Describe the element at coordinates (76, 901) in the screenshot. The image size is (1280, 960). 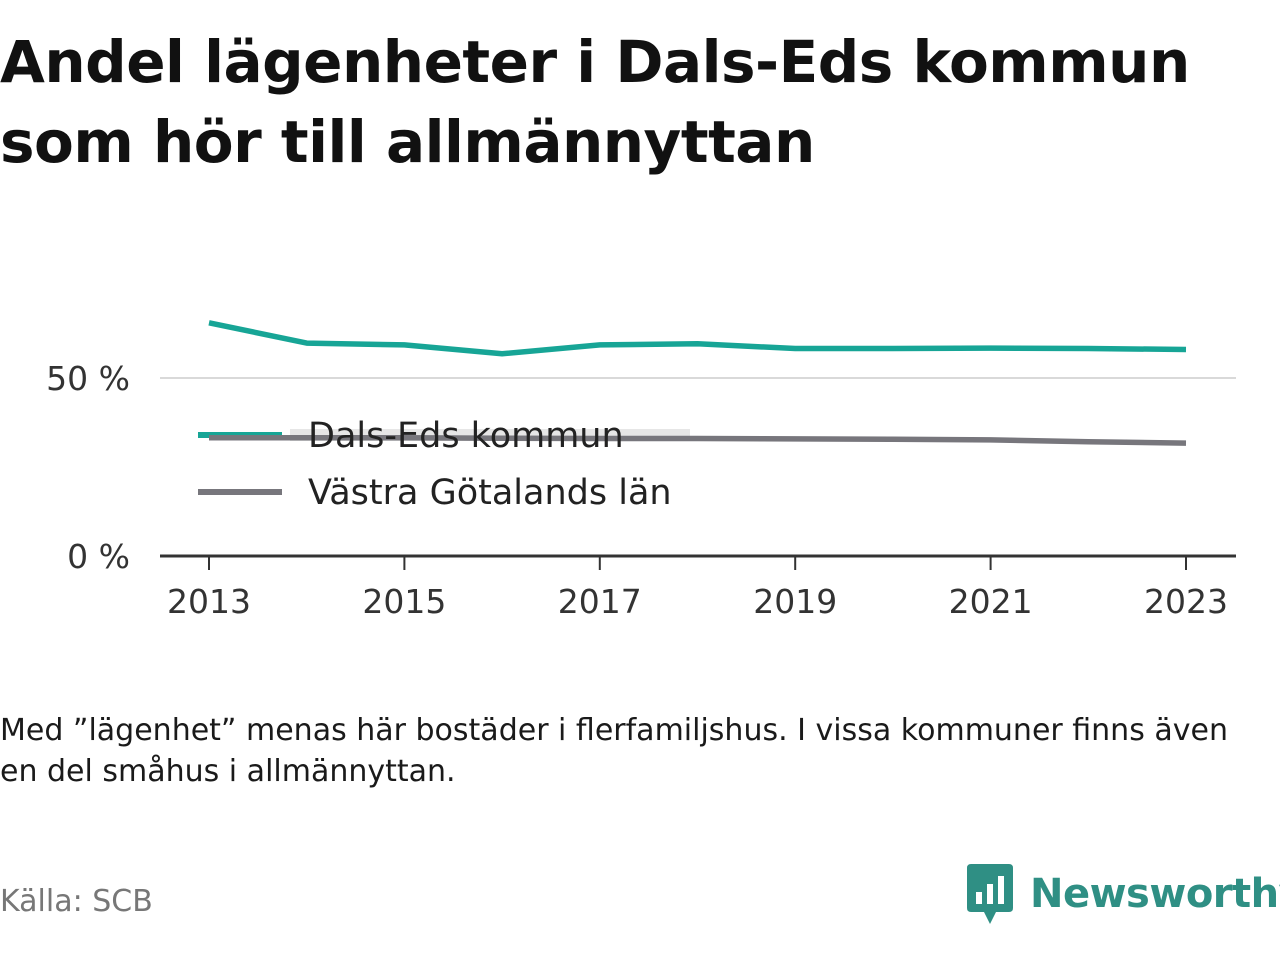
I see `source-text: Källa: SCB` at that location.